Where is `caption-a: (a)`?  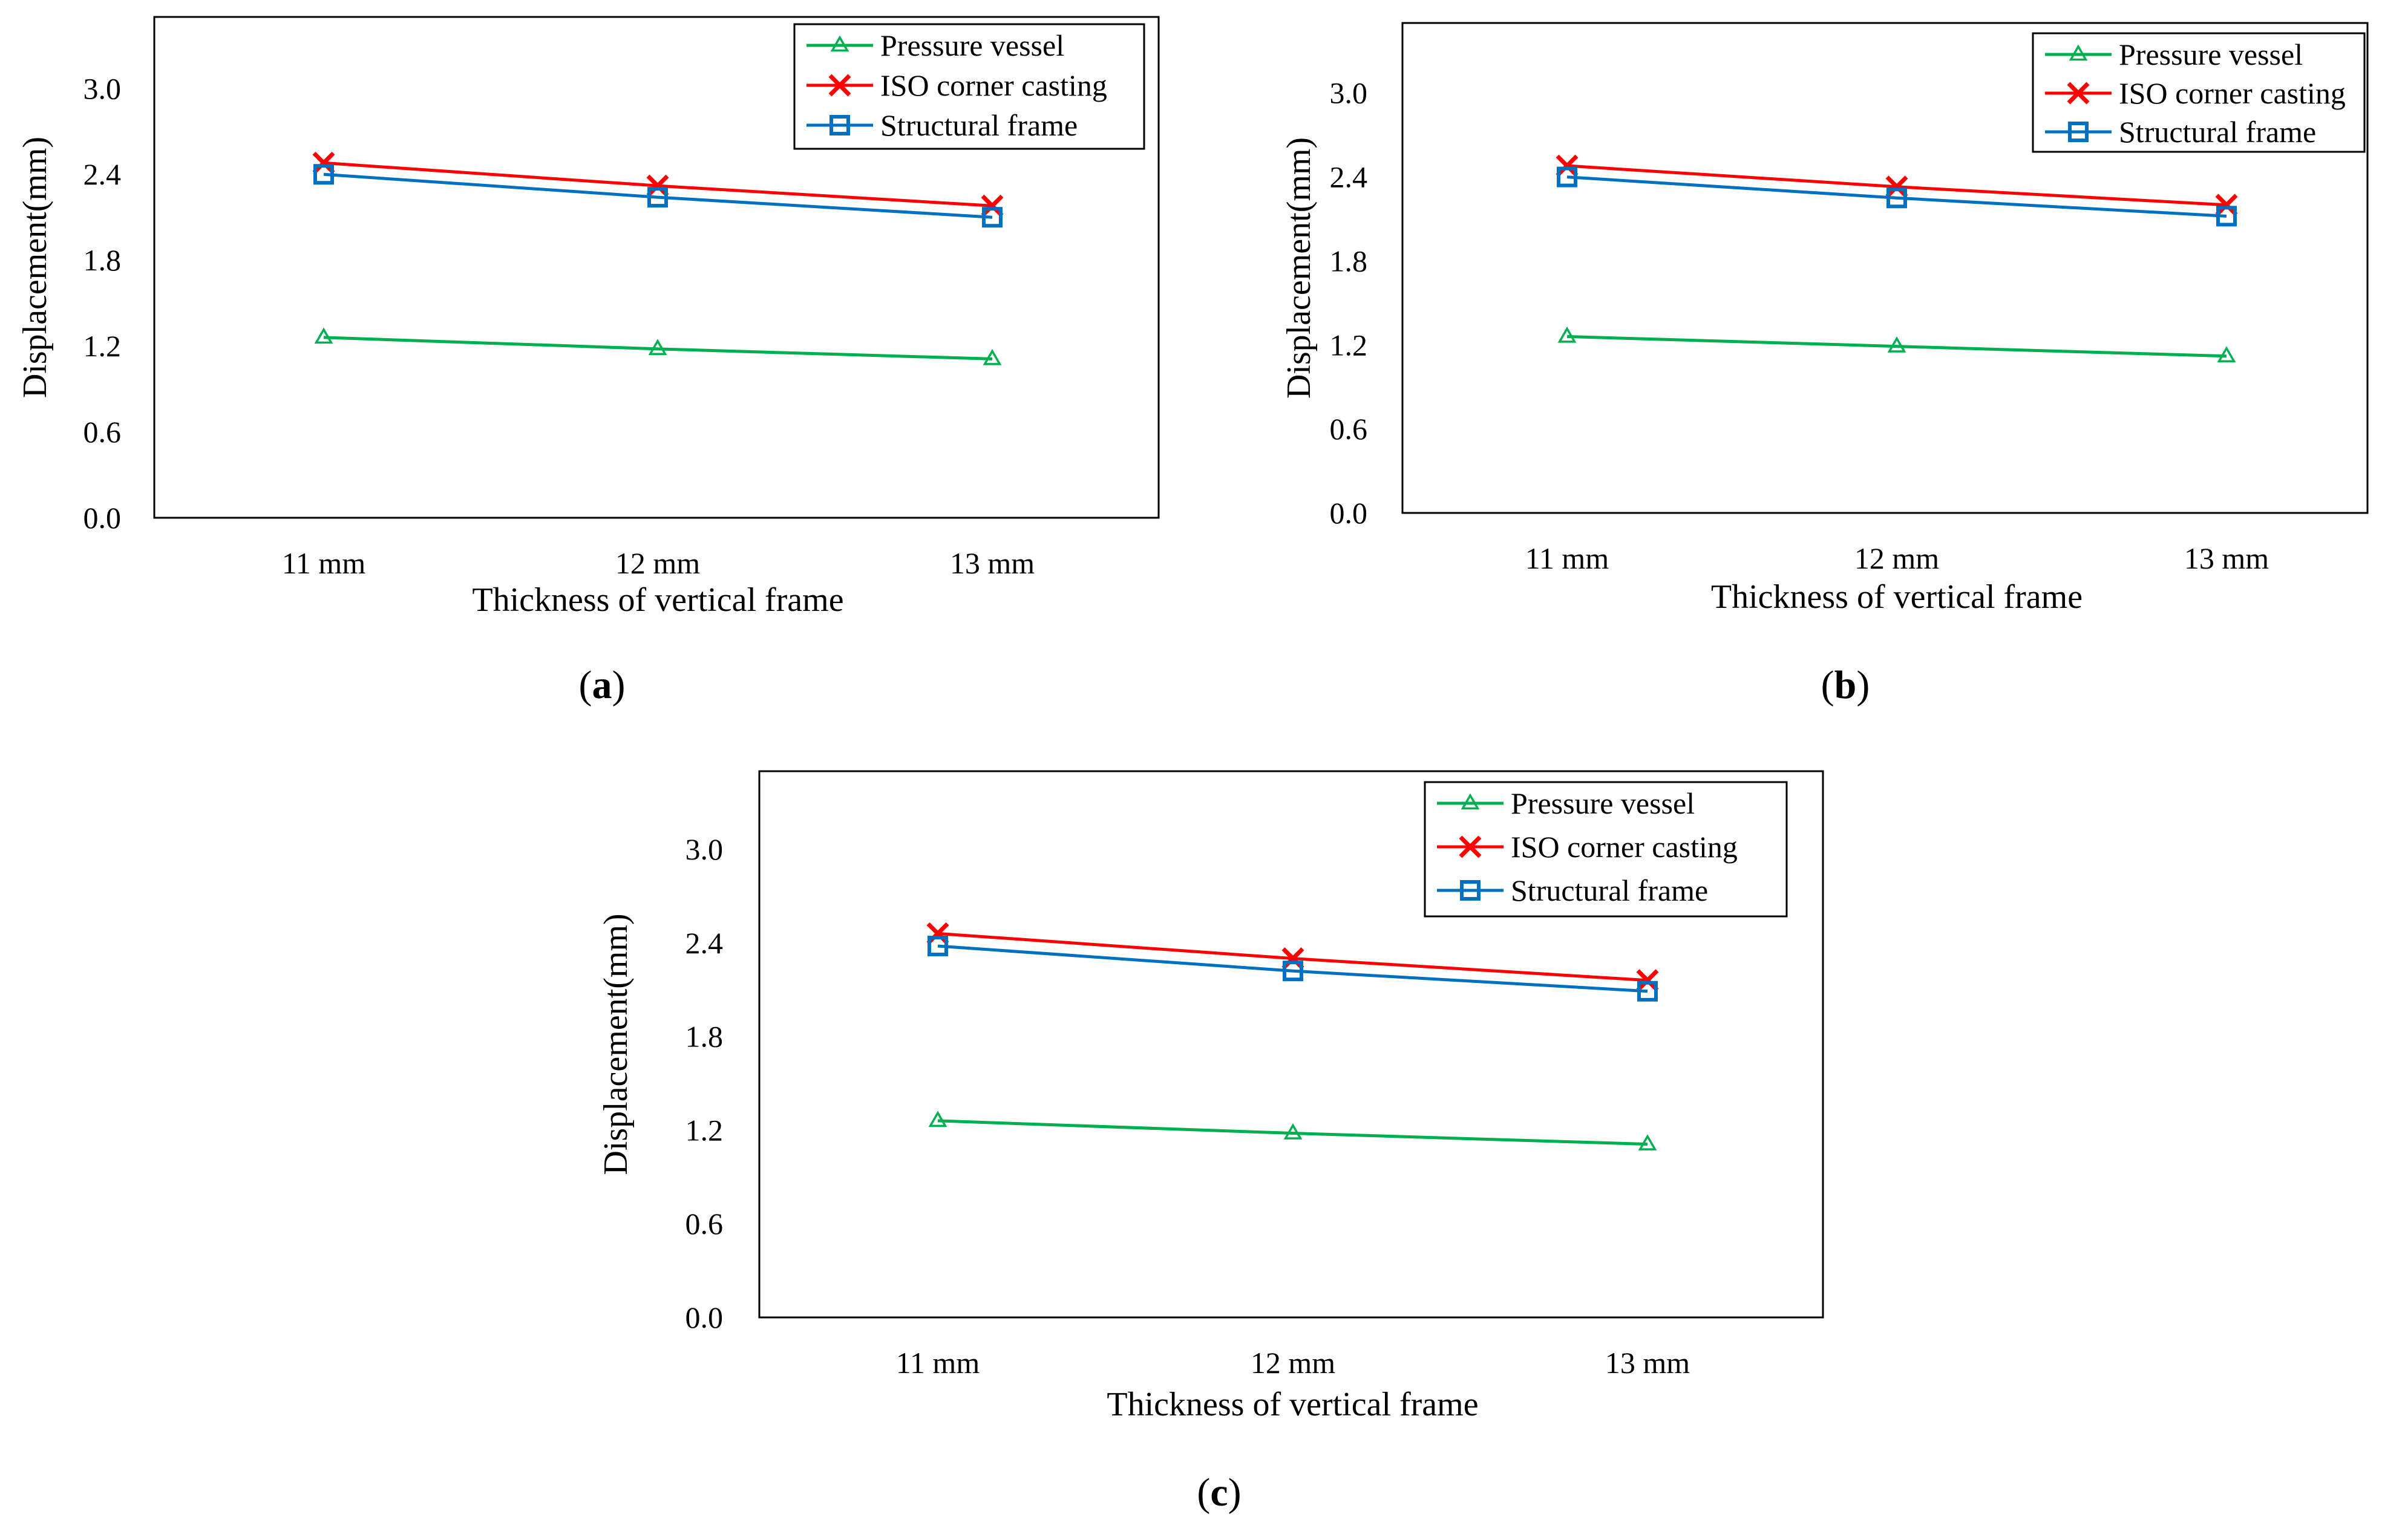 caption-a: (a) is located at coordinates (602, 685).